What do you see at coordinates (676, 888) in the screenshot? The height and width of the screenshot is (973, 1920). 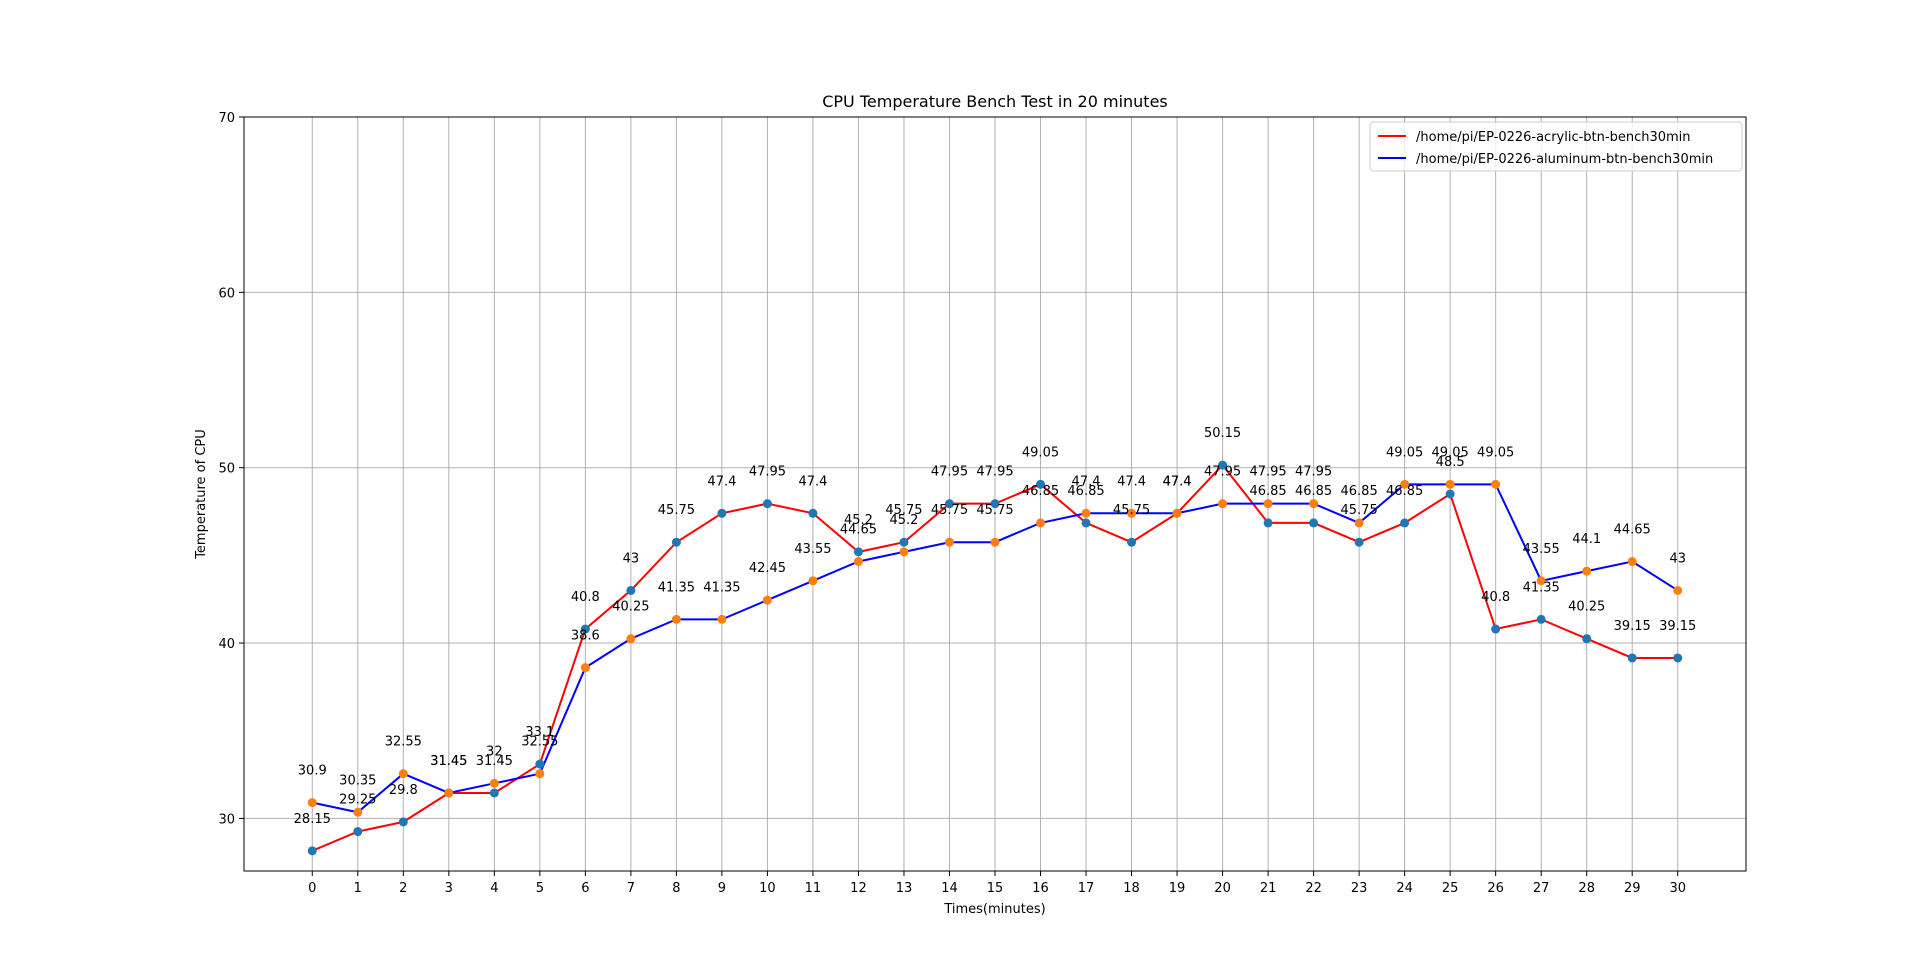 I see `x-tick-label: 8` at bounding box center [676, 888].